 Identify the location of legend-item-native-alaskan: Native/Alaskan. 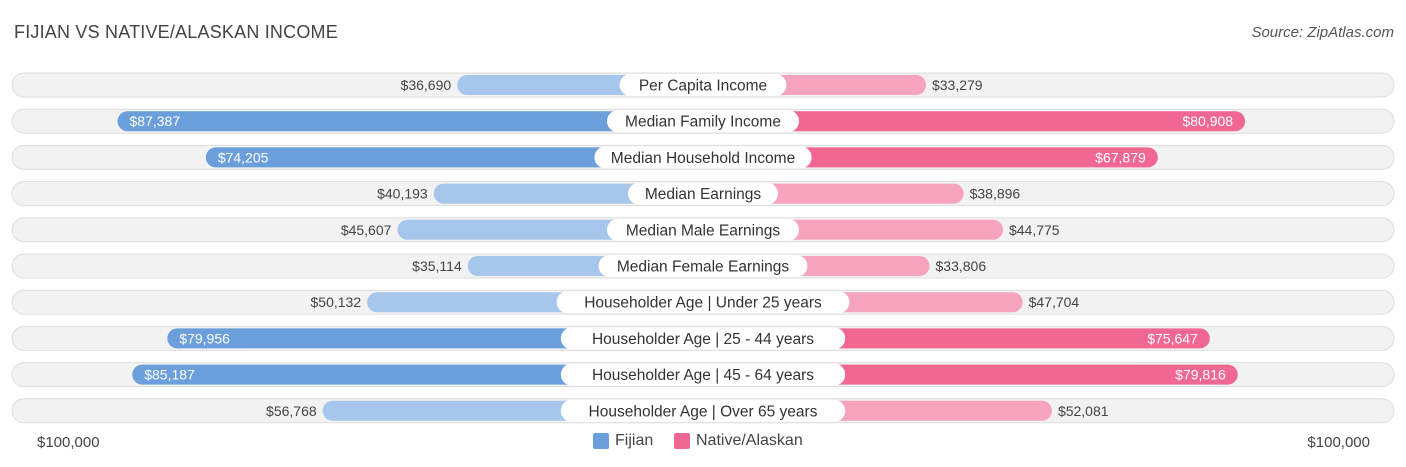
(738, 441).